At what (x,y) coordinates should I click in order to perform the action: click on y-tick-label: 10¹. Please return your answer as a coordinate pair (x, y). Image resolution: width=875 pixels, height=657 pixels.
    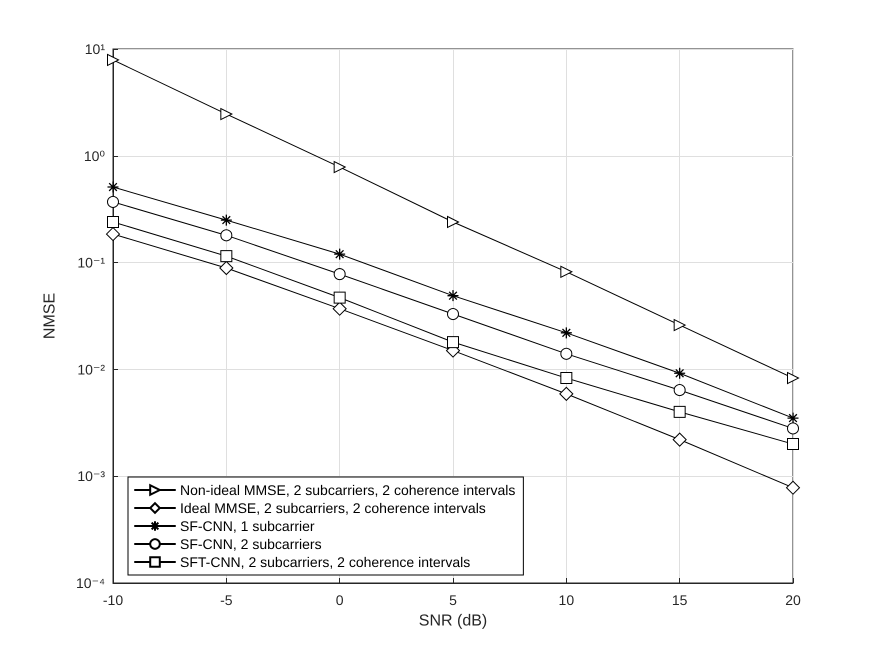
    Looking at the image, I should click on (95, 49).